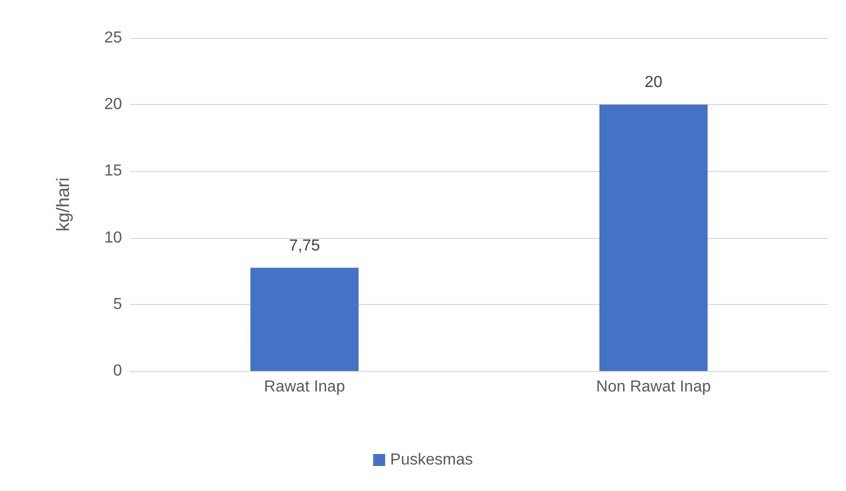 This screenshot has width=846, height=491. What do you see at coordinates (63, 204) in the screenshot?
I see `y-axis-title: kg/hari` at bounding box center [63, 204].